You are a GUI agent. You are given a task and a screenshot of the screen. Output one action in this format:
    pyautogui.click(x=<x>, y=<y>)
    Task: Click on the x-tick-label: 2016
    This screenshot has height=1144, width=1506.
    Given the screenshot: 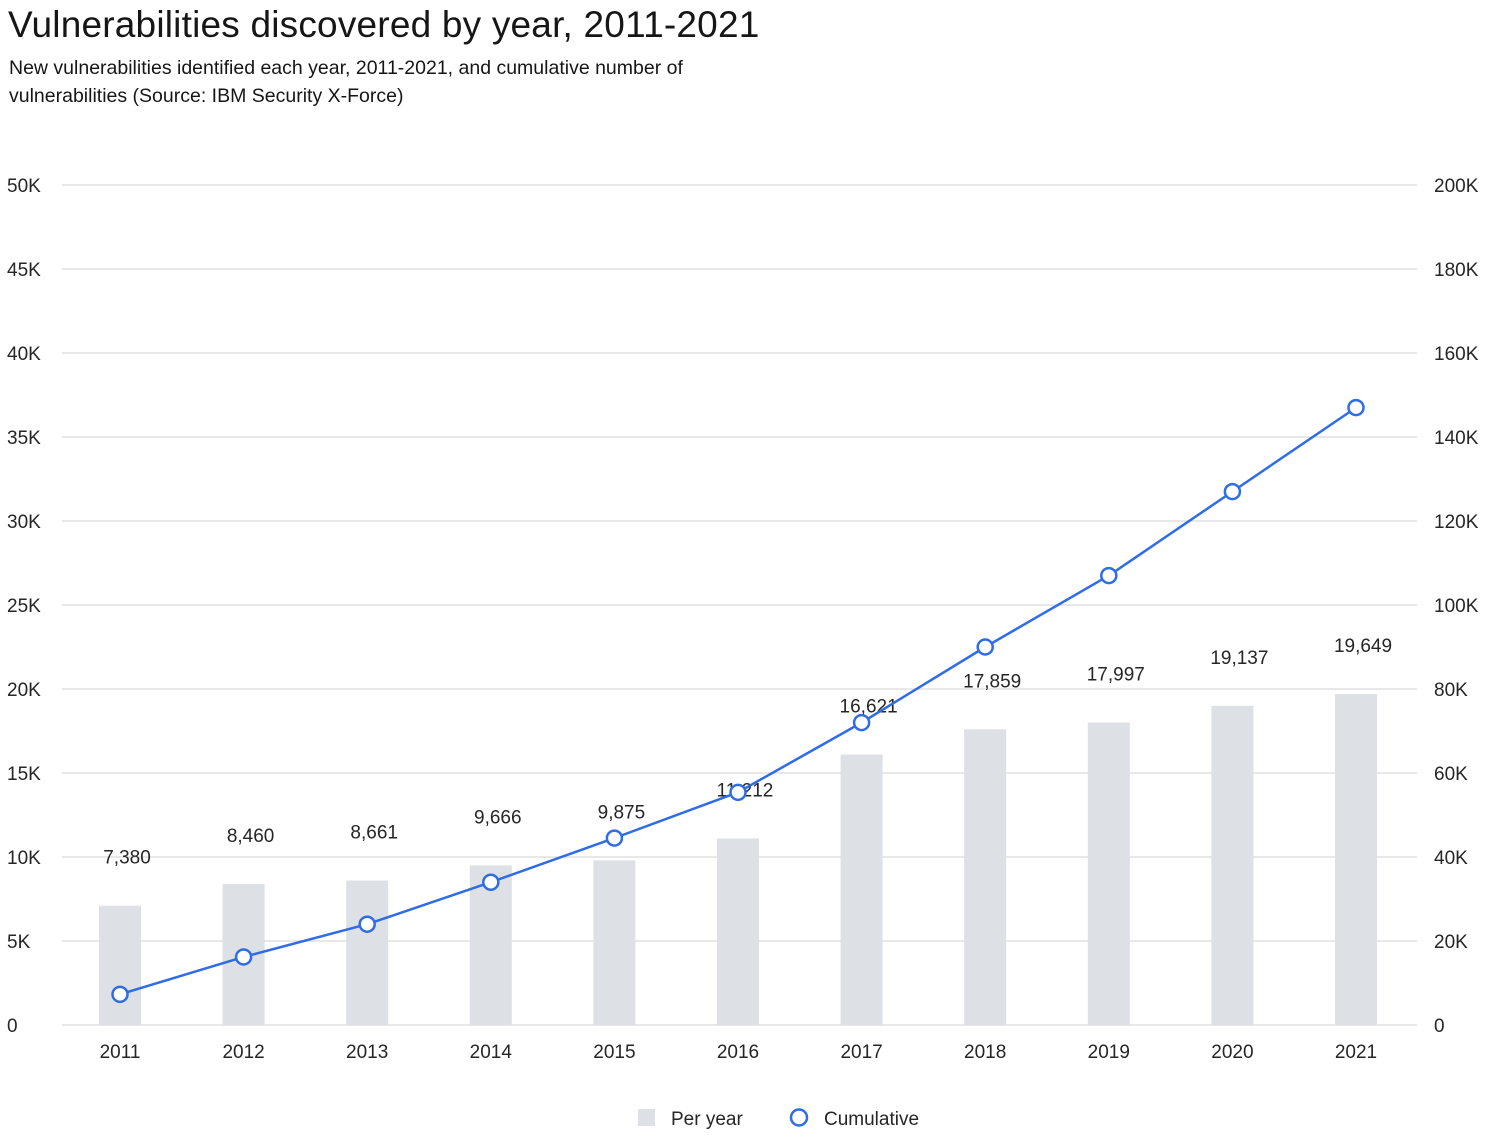 What is the action you would take?
    pyautogui.click(x=738, y=1052)
    